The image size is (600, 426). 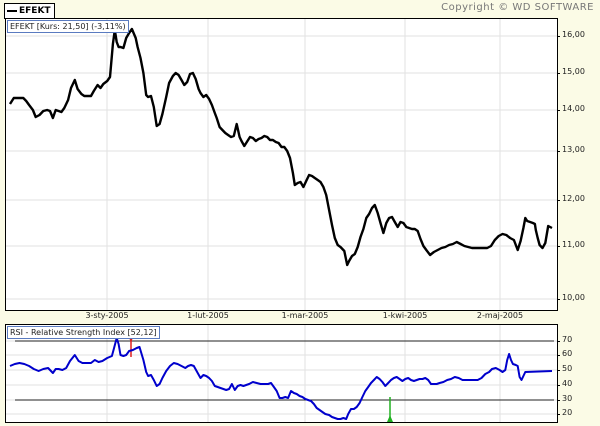 I want to click on copyright-text: Copyright © WD SOFTWARE, so click(x=517, y=7).